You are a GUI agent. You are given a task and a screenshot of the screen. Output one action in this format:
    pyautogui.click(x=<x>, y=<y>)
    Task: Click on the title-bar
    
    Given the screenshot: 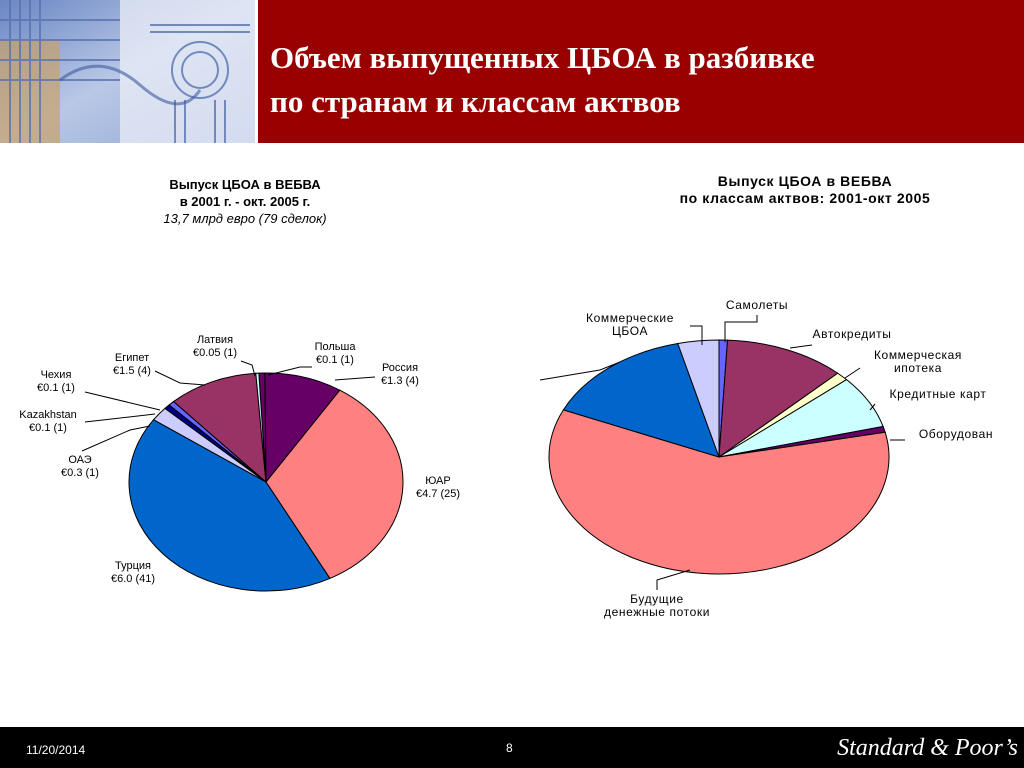 What is the action you would take?
    pyautogui.click(x=641, y=71)
    